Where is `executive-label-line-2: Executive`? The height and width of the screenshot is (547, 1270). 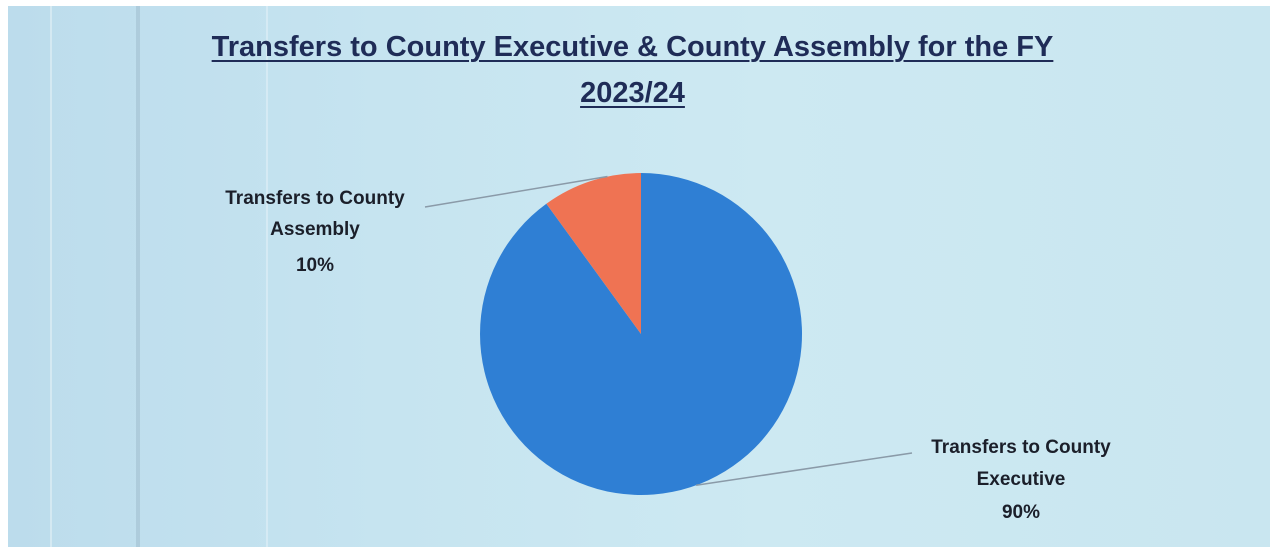
executive-label-line-2: Executive is located at coordinates (1021, 479).